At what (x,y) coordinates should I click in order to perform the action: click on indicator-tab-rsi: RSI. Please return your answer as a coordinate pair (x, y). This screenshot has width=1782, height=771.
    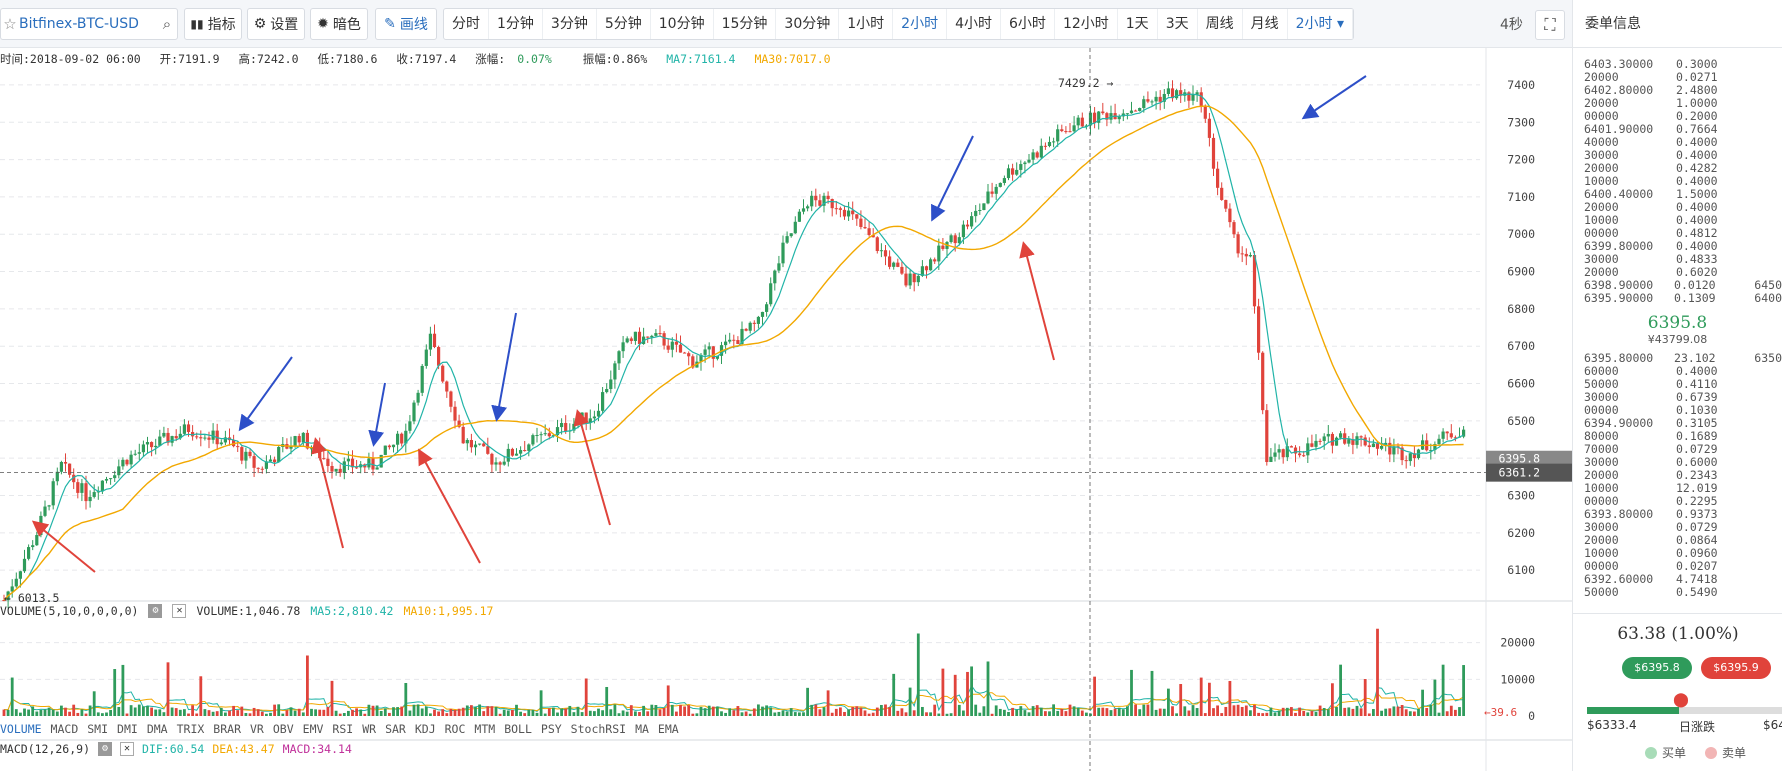
    Looking at the image, I should click on (343, 729).